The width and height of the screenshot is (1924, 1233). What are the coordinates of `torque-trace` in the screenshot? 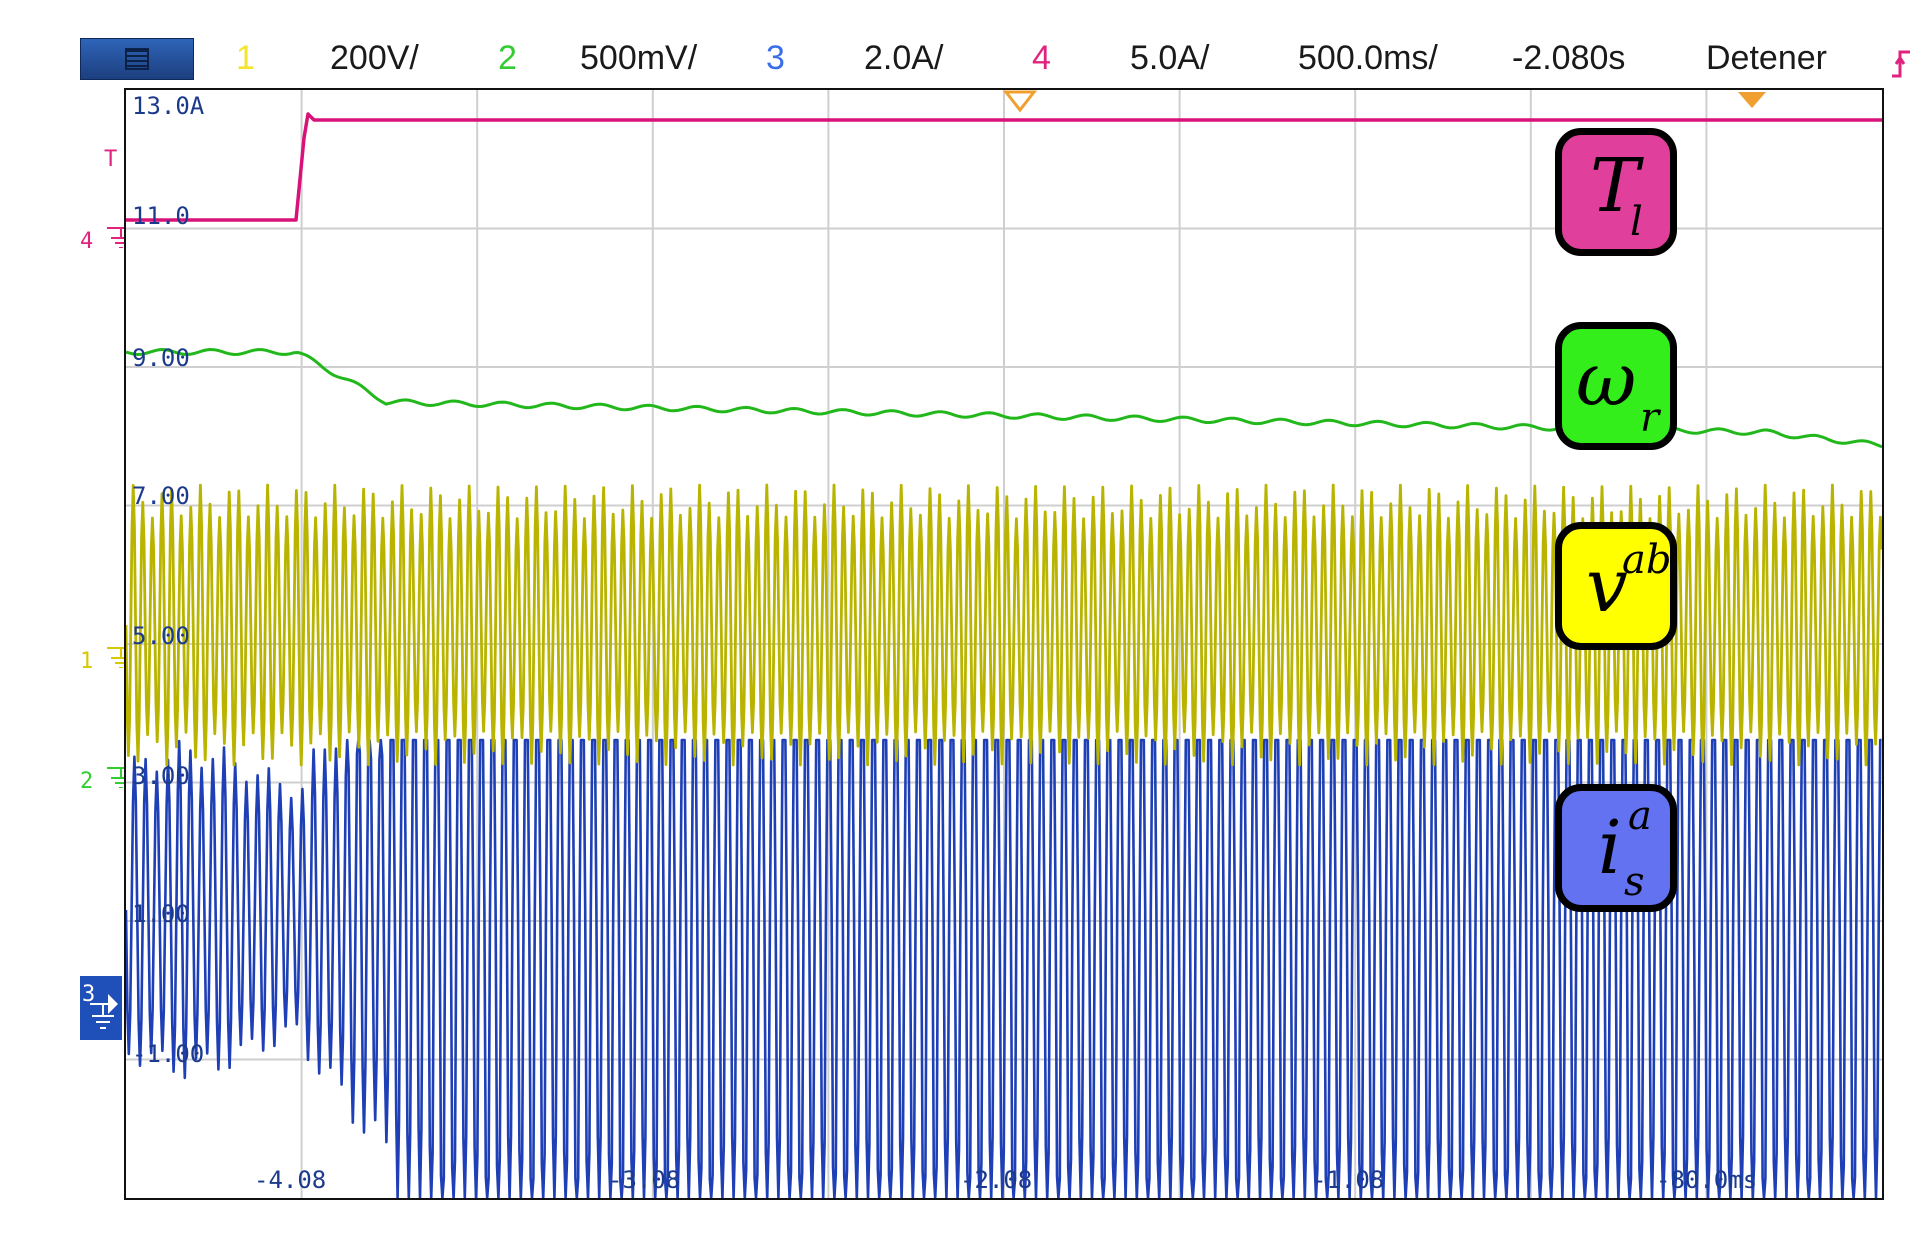 It's located at (1004, 167).